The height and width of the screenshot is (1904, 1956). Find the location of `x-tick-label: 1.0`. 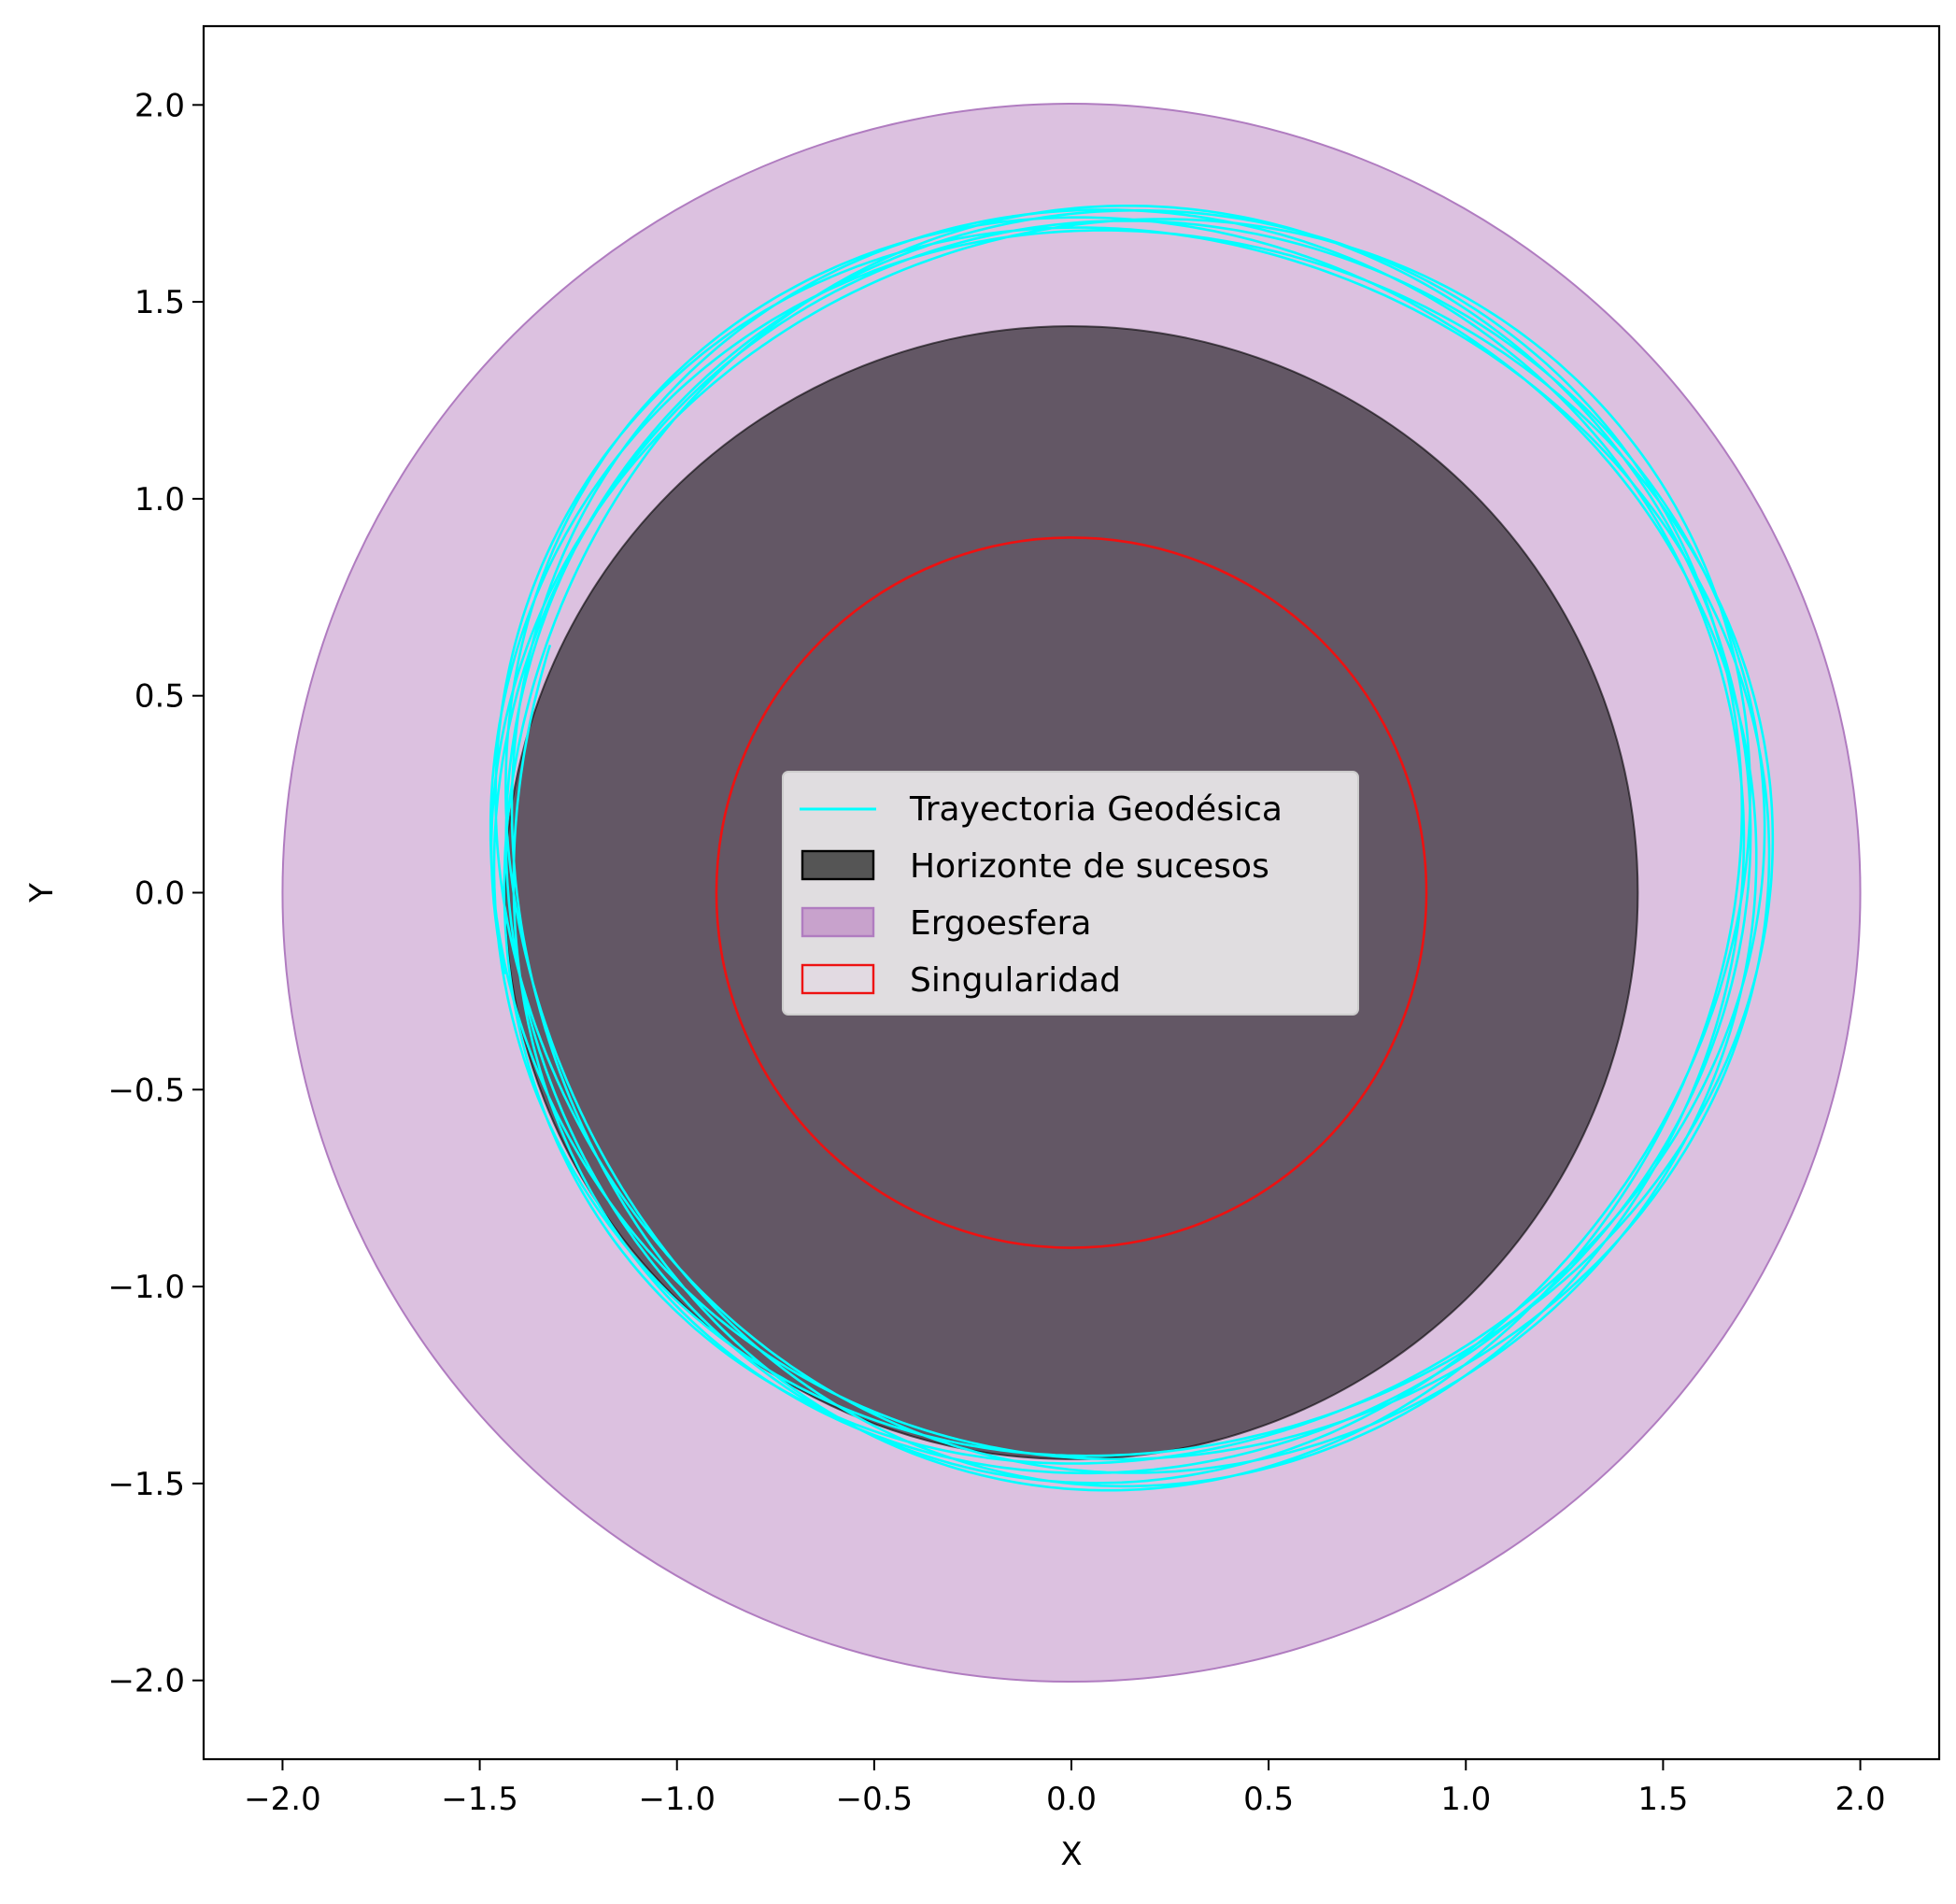

x-tick-label: 1.0 is located at coordinates (1465, 1799).